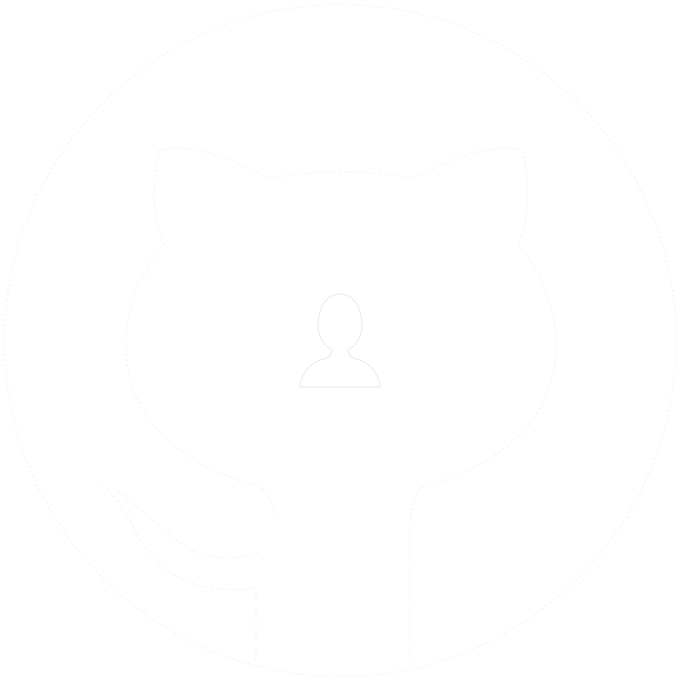 The height and width of the screenshot is (681, 681). I want to click on octocat-tail-outline, so click(188, 525).